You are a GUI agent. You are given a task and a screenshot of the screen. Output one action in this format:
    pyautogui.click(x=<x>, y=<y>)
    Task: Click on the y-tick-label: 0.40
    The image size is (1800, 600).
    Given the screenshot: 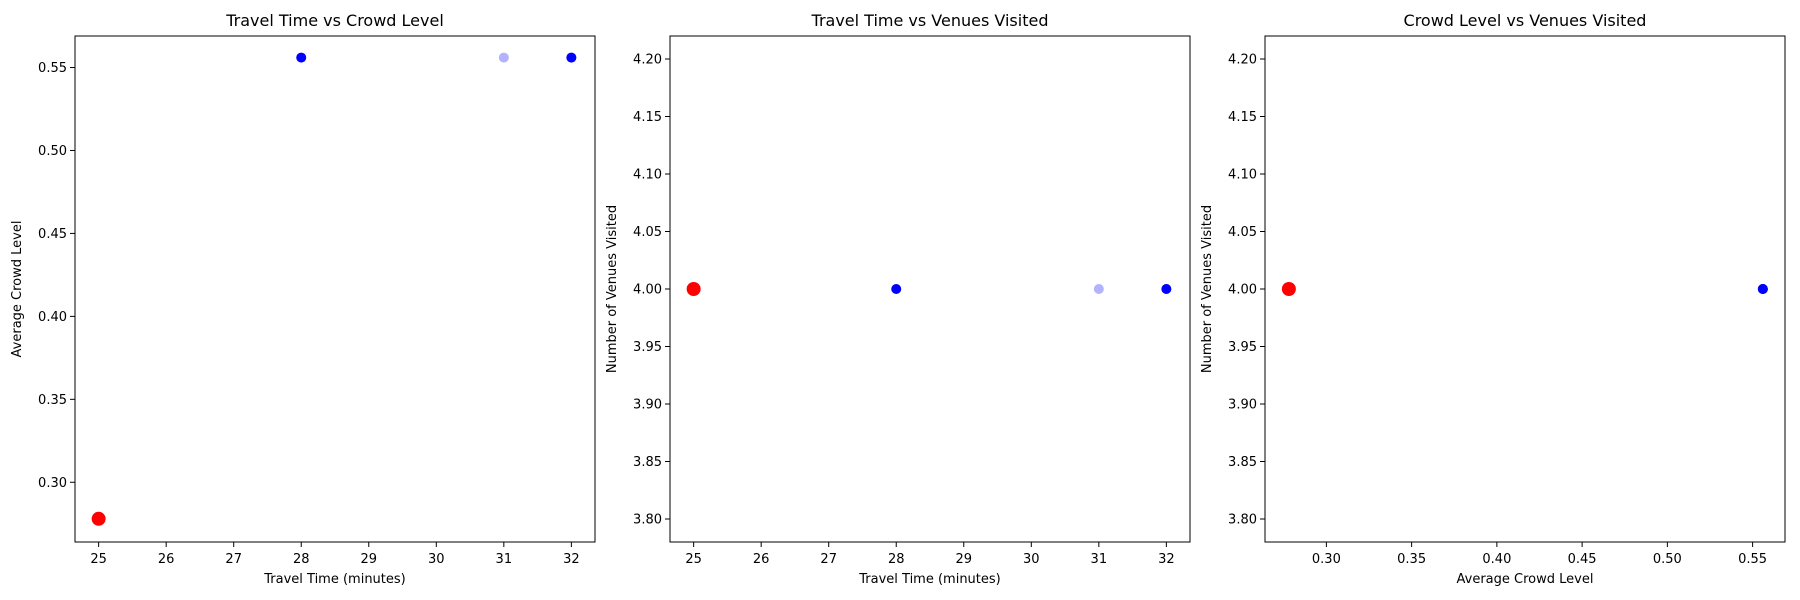 What is the action you would take?
    pyautogui.click(x=52, y=317)
    